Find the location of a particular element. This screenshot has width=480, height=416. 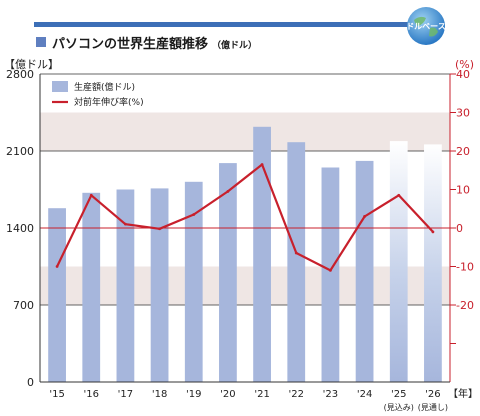

x-tick-6: '21 is located at coordinates (261, 394).